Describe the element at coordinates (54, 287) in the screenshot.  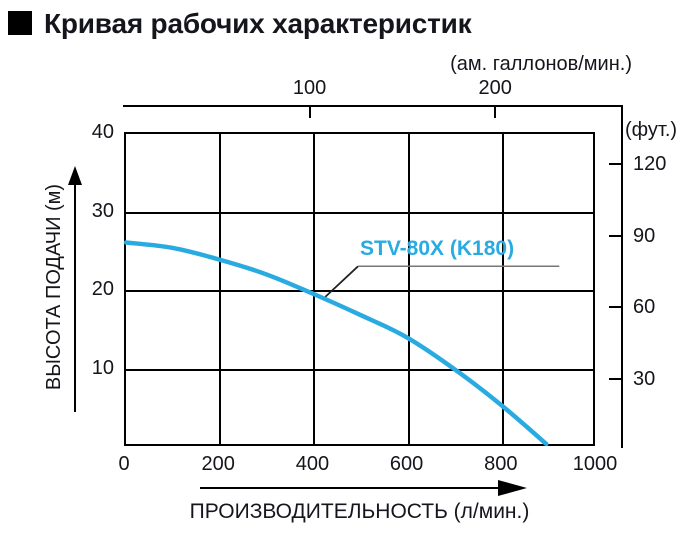
I see `y-axis-title: ВЫСОТА ПОДАЧИ (м)` at that location.